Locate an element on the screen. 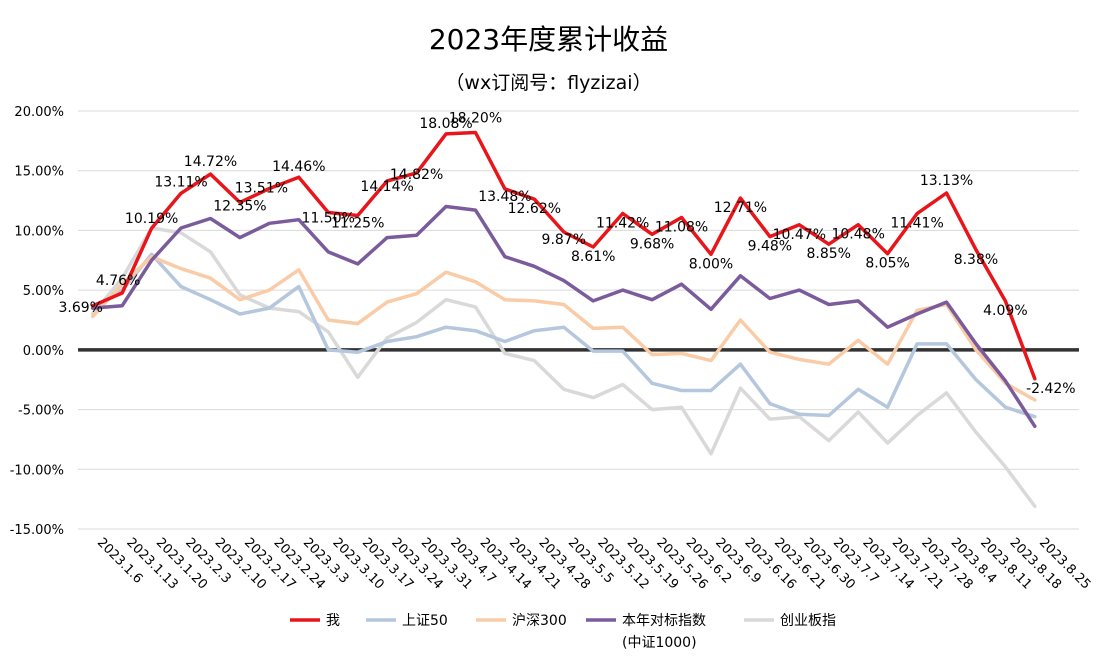 The image size is (1097, 661). data-label: 8.61% is located at coordinates (593, 257).